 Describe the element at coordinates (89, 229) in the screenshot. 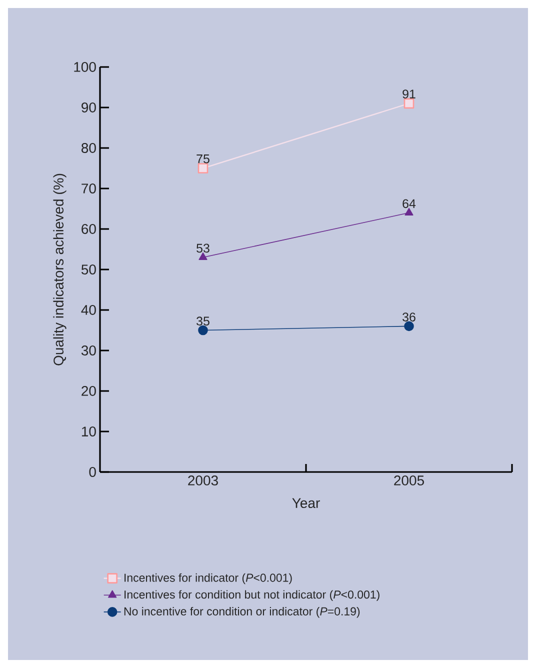

I see `y-tick-label: 60` at that location.